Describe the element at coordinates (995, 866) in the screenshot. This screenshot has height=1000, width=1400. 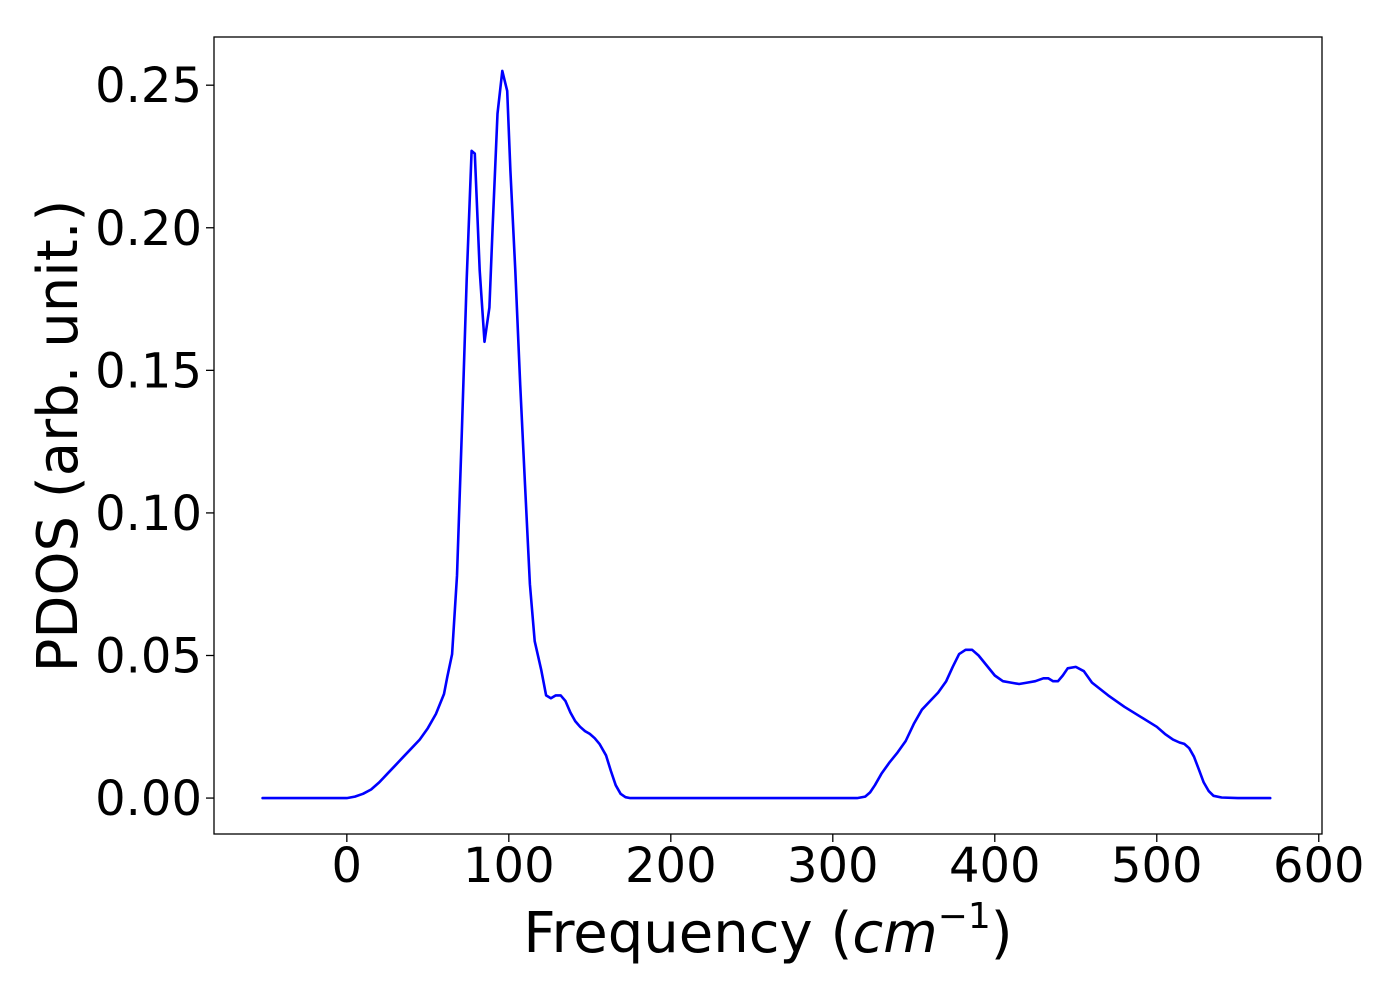
I see `x-tick-label: 400` at that location.